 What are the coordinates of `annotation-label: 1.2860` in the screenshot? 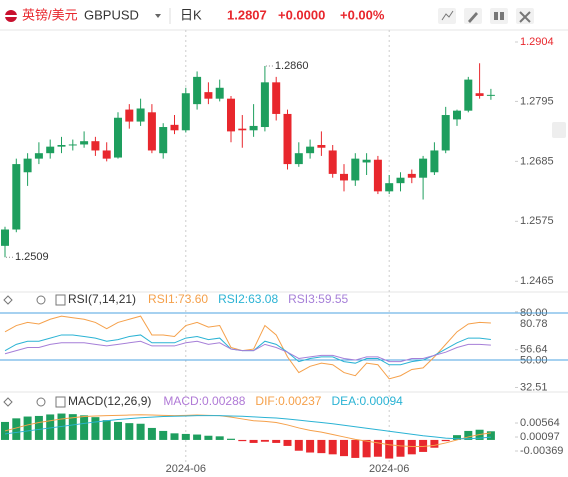 It's located at (292, 66).